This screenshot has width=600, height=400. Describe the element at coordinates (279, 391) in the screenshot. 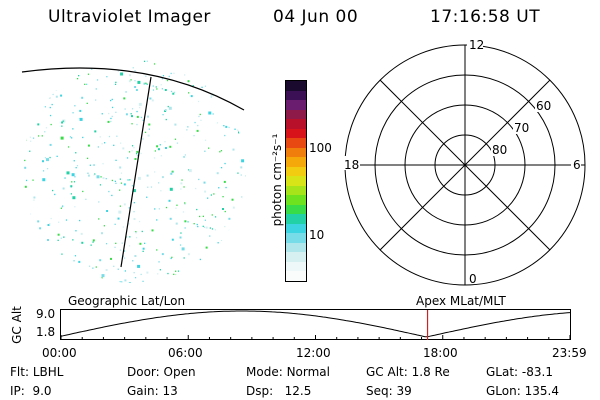

I see `status-dsp: Dsp: 12.5` at that location.